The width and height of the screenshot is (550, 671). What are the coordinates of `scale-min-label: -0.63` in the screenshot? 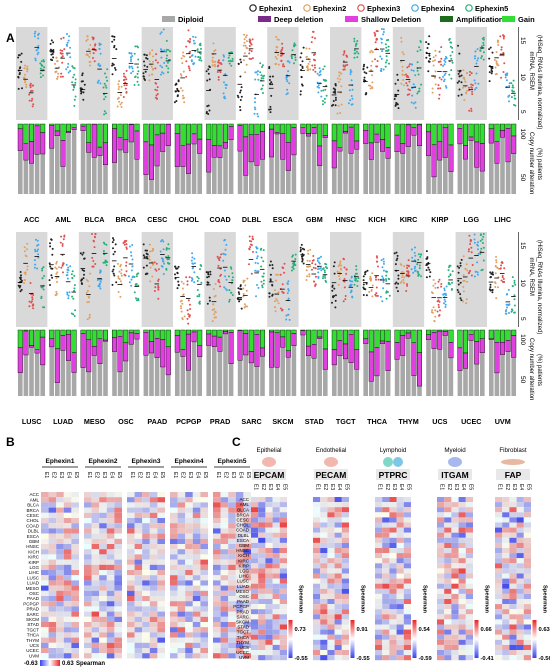 It's located at (31, 664).